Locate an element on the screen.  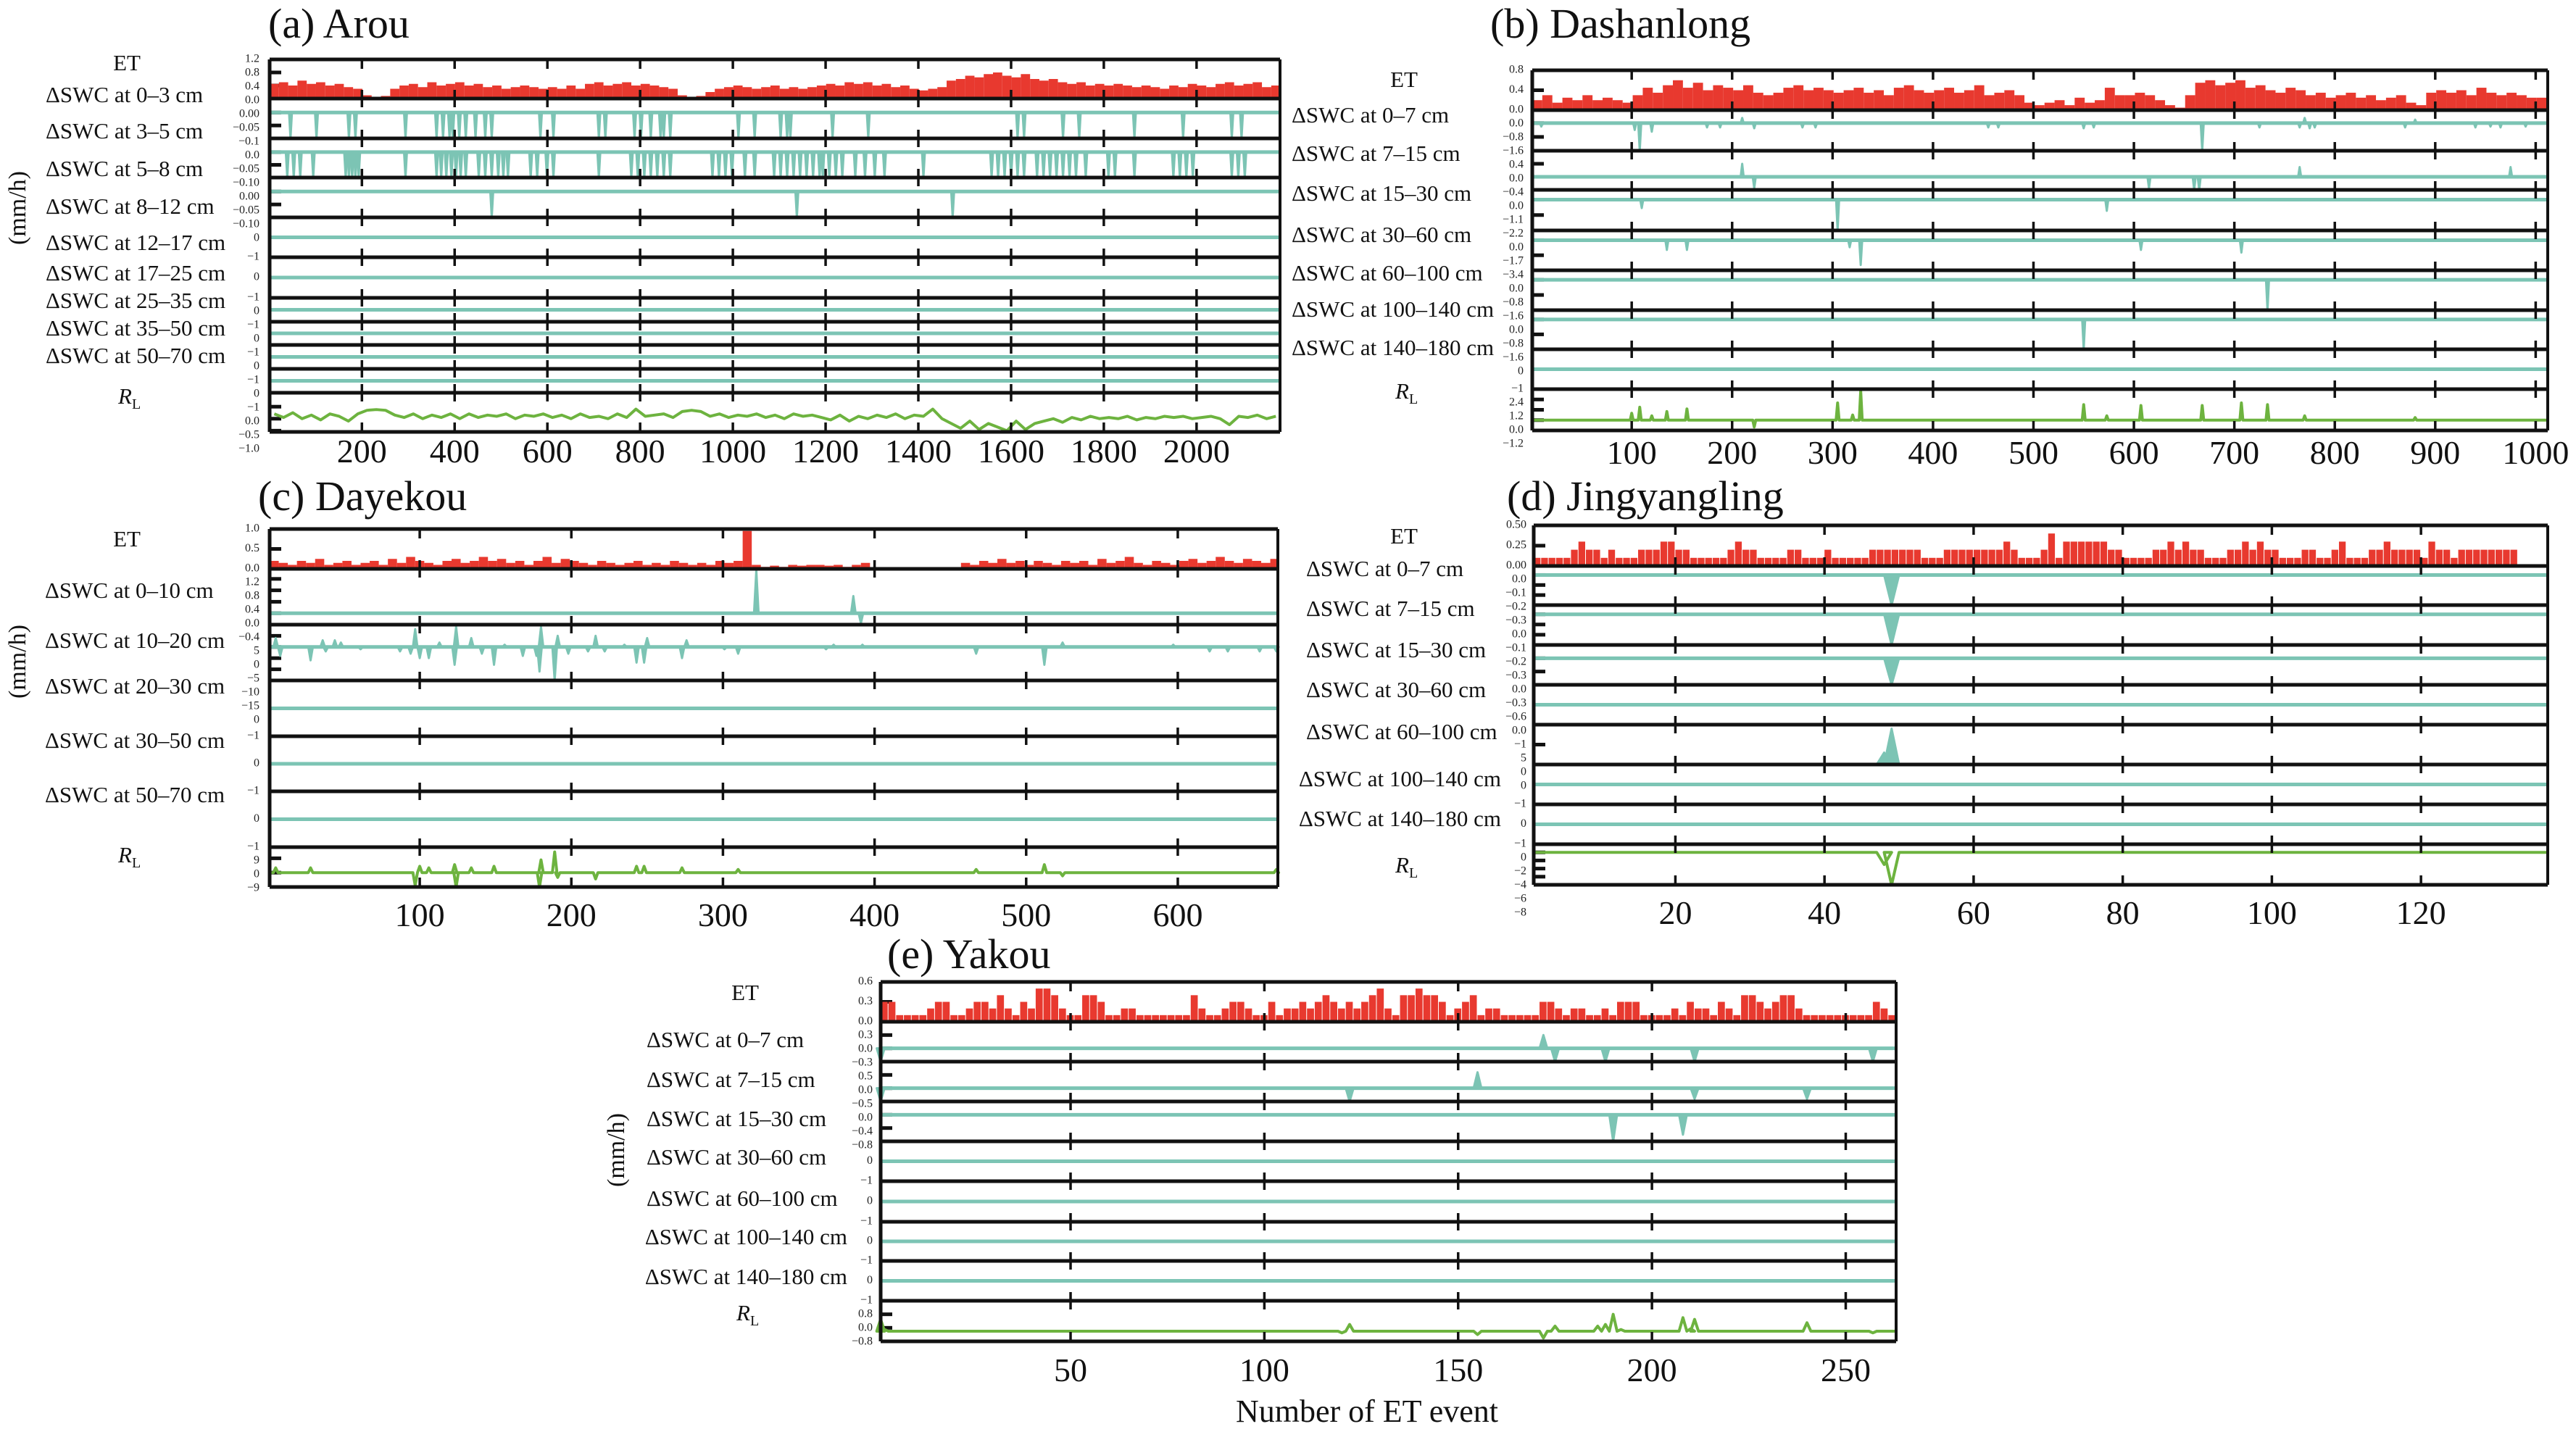
panel-title: (d) Jingyangling is located at coordinates (1645, 496).